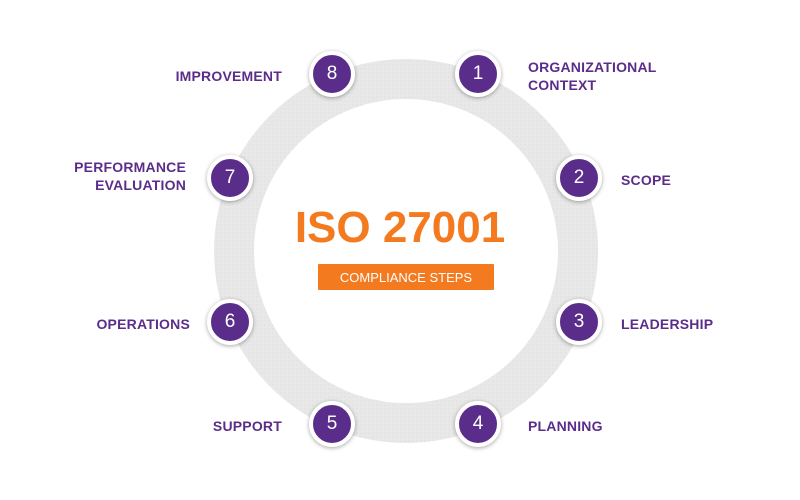 This screenshot has width=800, height=500. I want to click on compliance-steps-badge: COMPLIANCE STEPS, so click(406, 277).